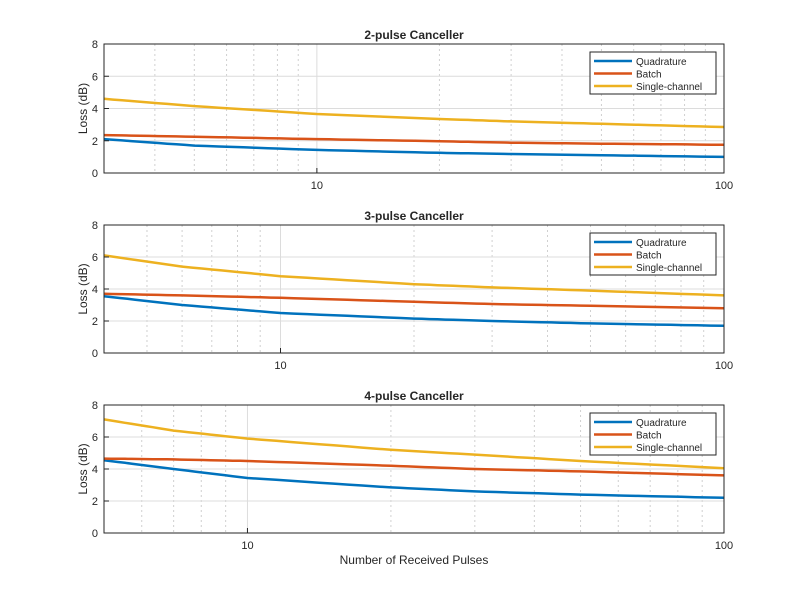  What do you see at coordinates (414, 216) in the screenshot?
I see `subplot-title: 3-pulse Canceller` at bounding box center [414, 216].